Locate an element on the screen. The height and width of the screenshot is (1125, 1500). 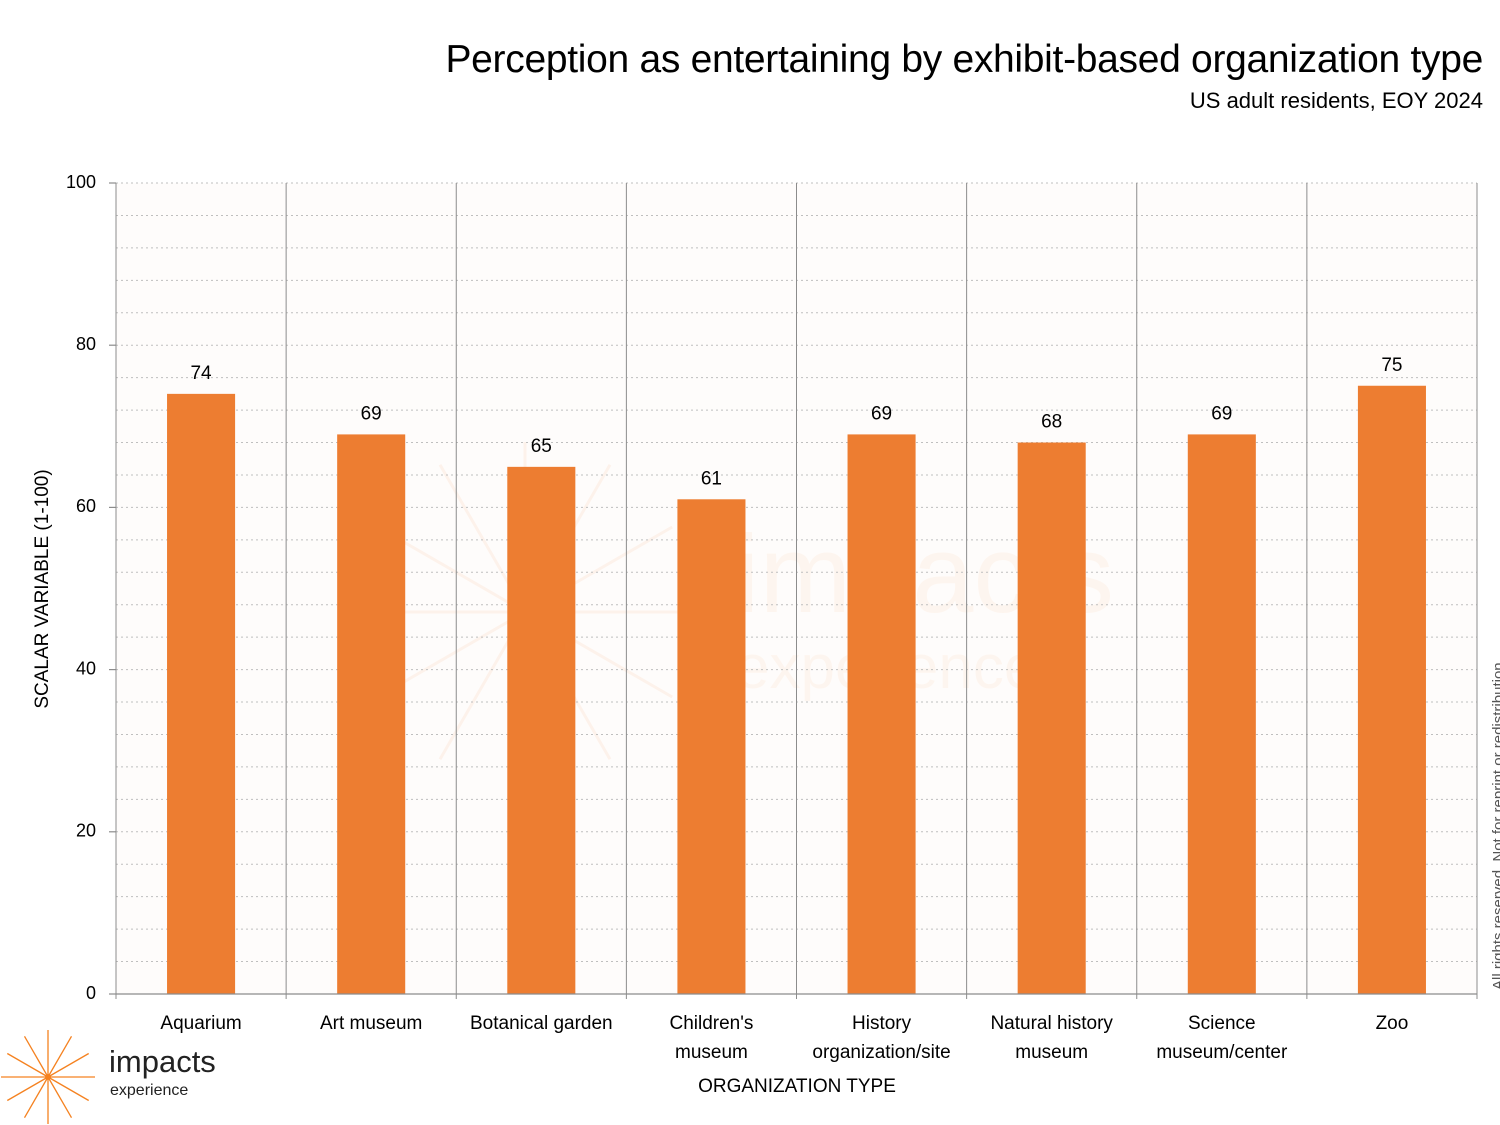
x-tick-label: Children's is located at coordinates (711, 1023).